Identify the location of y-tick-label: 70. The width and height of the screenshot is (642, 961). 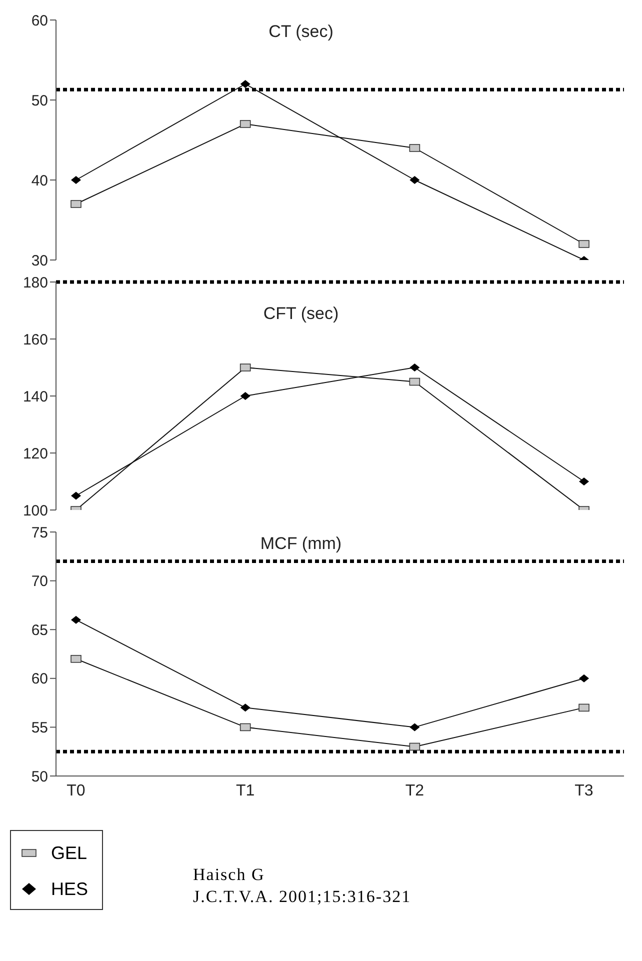
(39, 581).